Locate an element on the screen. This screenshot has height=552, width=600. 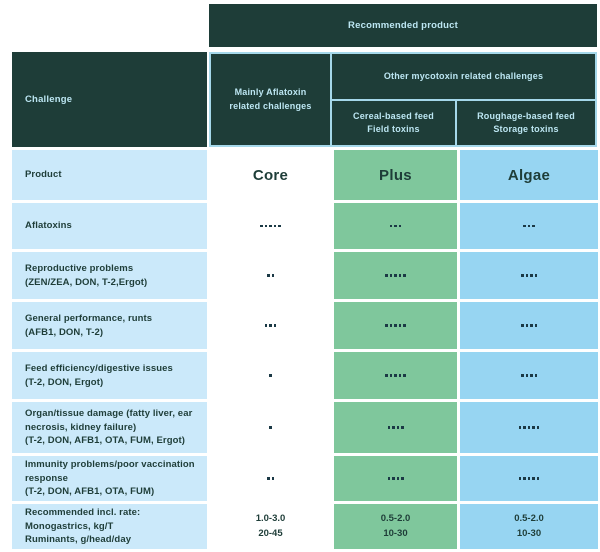
core-product-name: Core is located at coordinates (270, 175).